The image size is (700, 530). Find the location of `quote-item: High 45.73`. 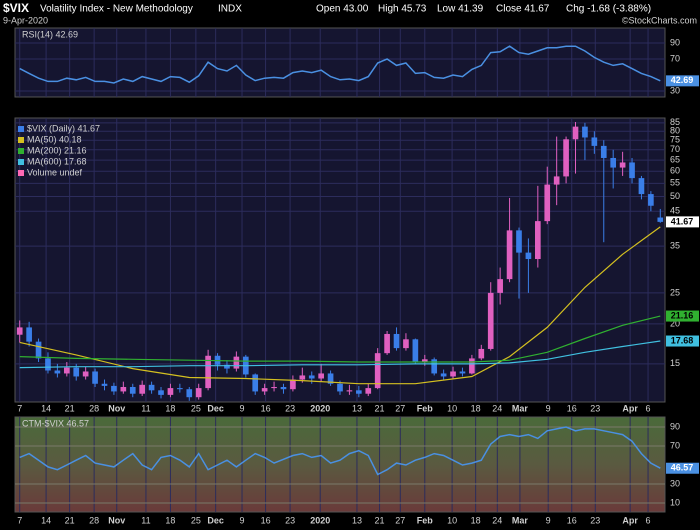

quote-item: High 45.73 is located at coordinates (402, 9).